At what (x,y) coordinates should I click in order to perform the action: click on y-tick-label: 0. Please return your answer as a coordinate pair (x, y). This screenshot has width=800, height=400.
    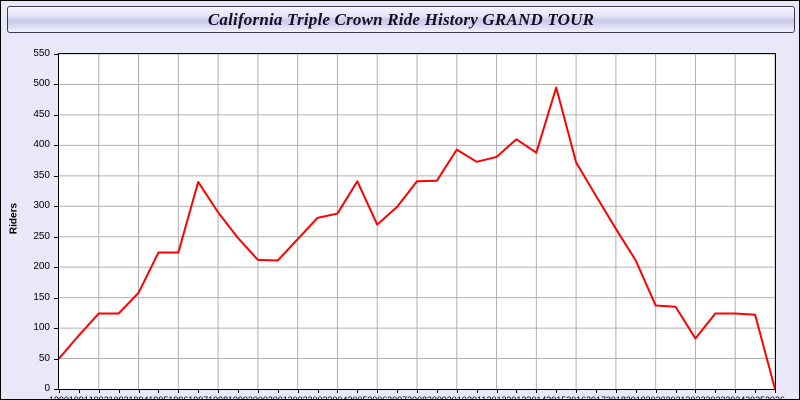
    Looking at the image, I should click on (47, 388).